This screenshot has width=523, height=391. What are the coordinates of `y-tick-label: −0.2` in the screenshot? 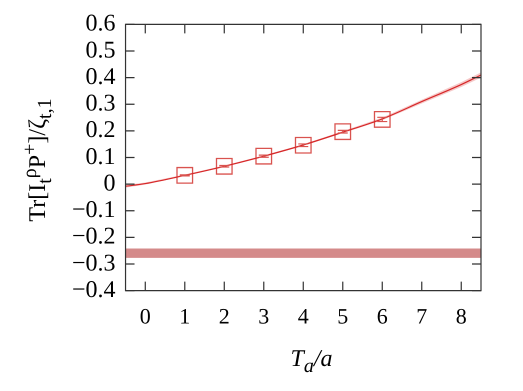 It's located at (94, 237).